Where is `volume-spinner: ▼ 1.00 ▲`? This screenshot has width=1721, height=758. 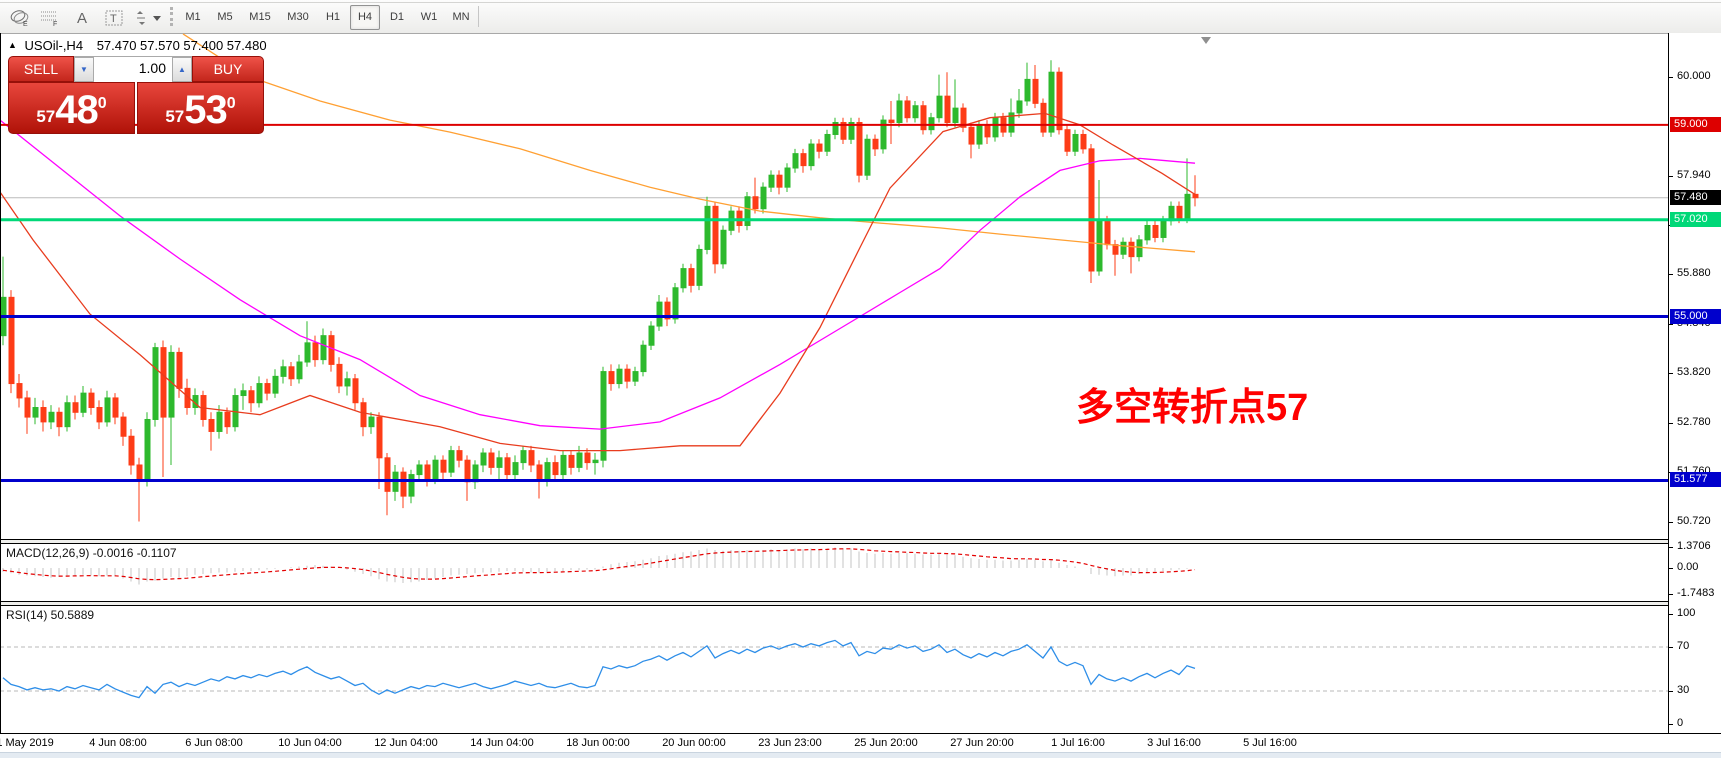
volume-spinner: ▼ 1.00 ▲ is located at coordinates (133, 69).